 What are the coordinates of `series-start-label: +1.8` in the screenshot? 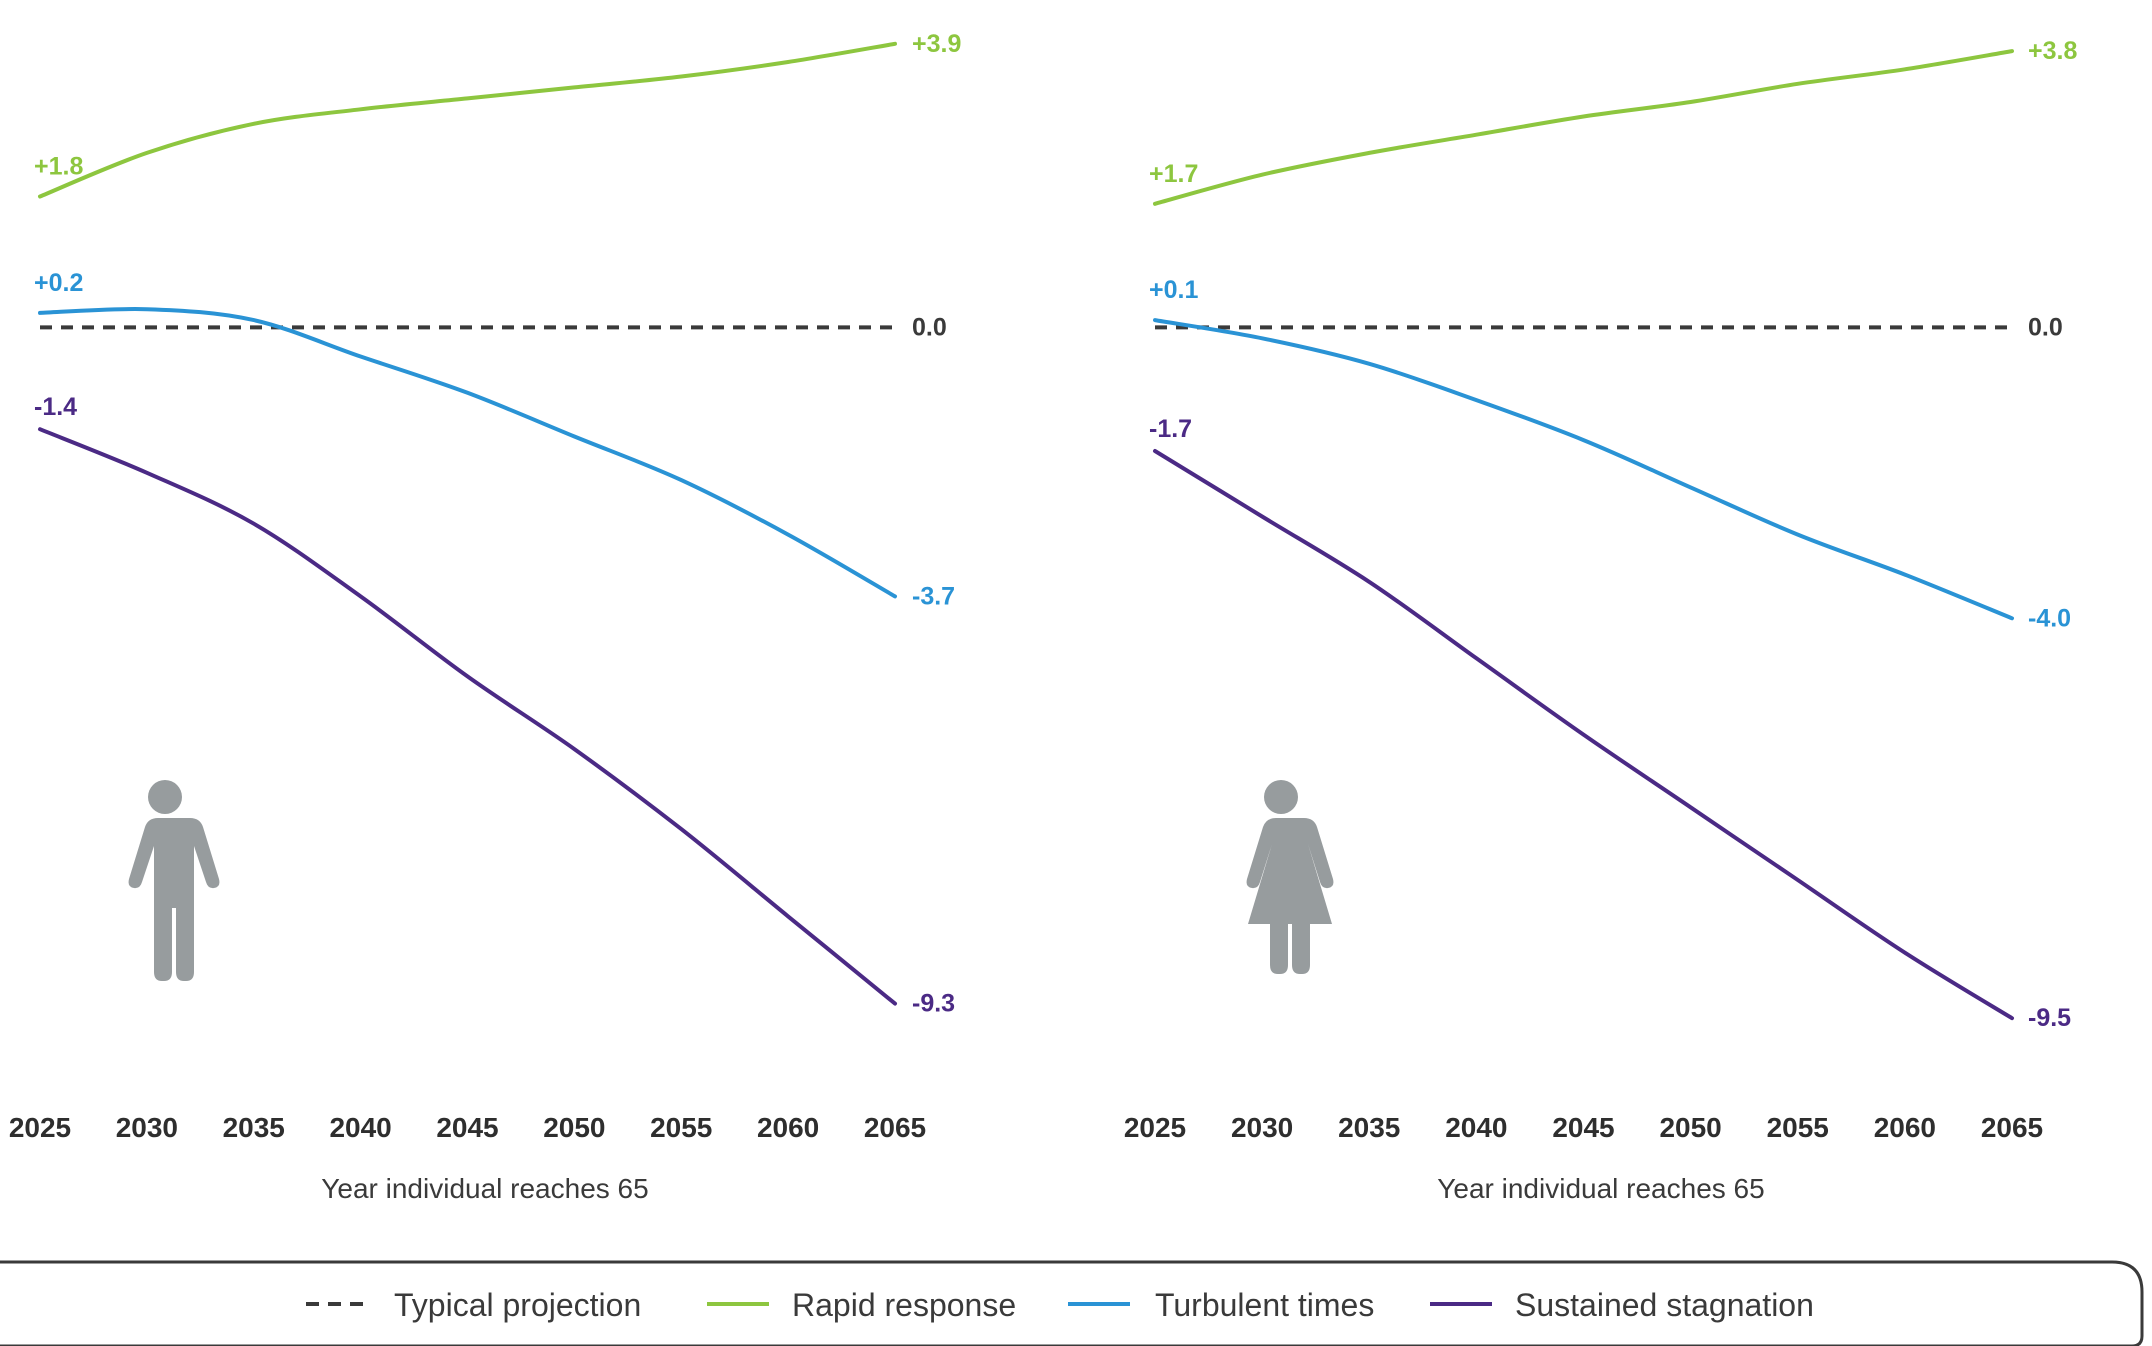 It's located at (58, 167).